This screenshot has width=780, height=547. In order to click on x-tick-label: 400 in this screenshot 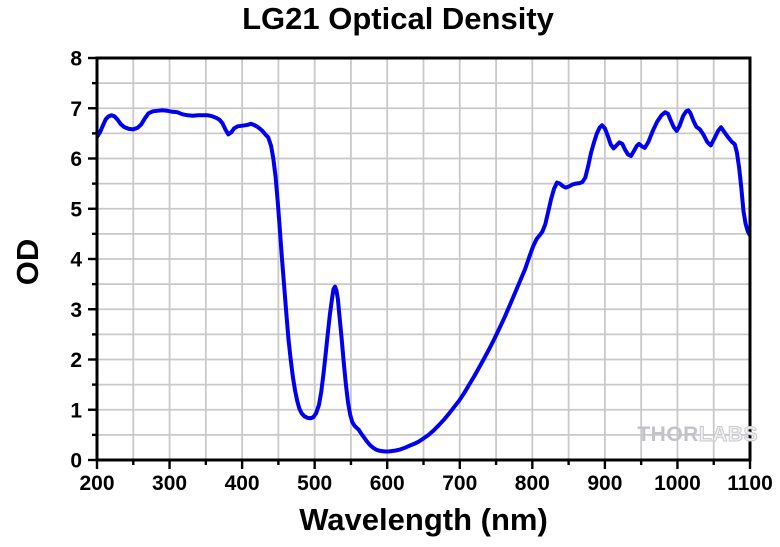, I will do `click(242, 483)`.